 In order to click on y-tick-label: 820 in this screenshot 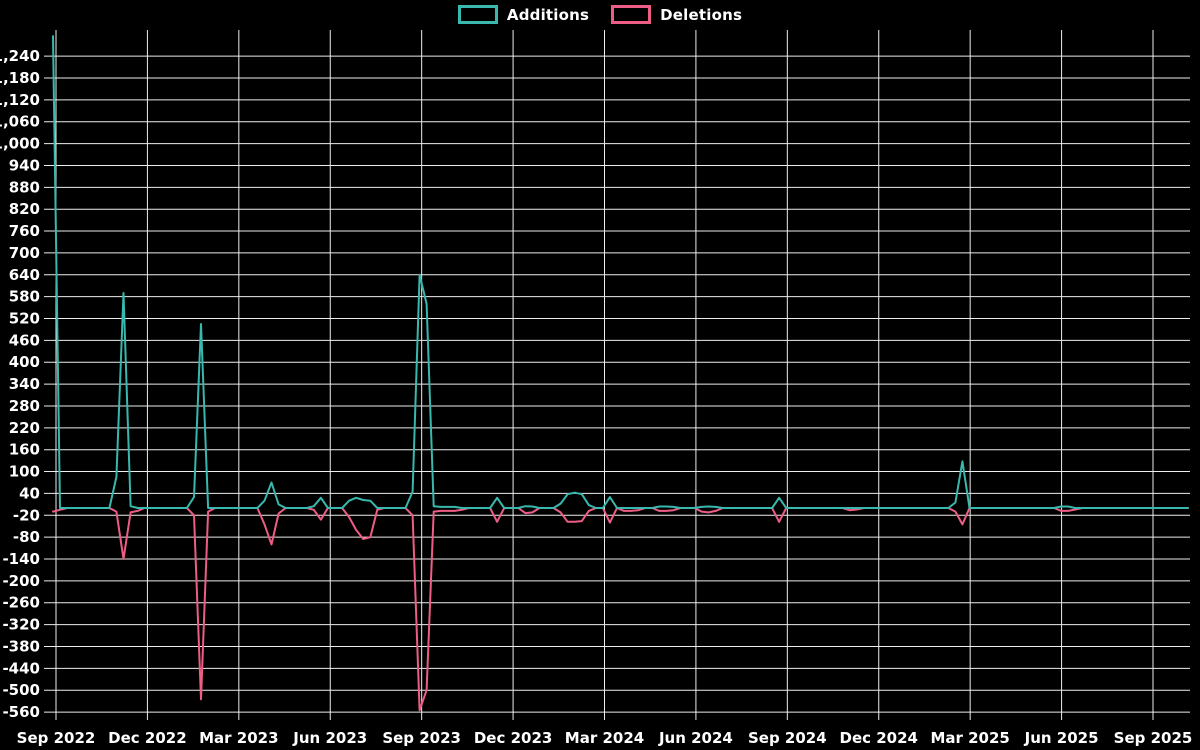, I will do `click(24, 209)`.